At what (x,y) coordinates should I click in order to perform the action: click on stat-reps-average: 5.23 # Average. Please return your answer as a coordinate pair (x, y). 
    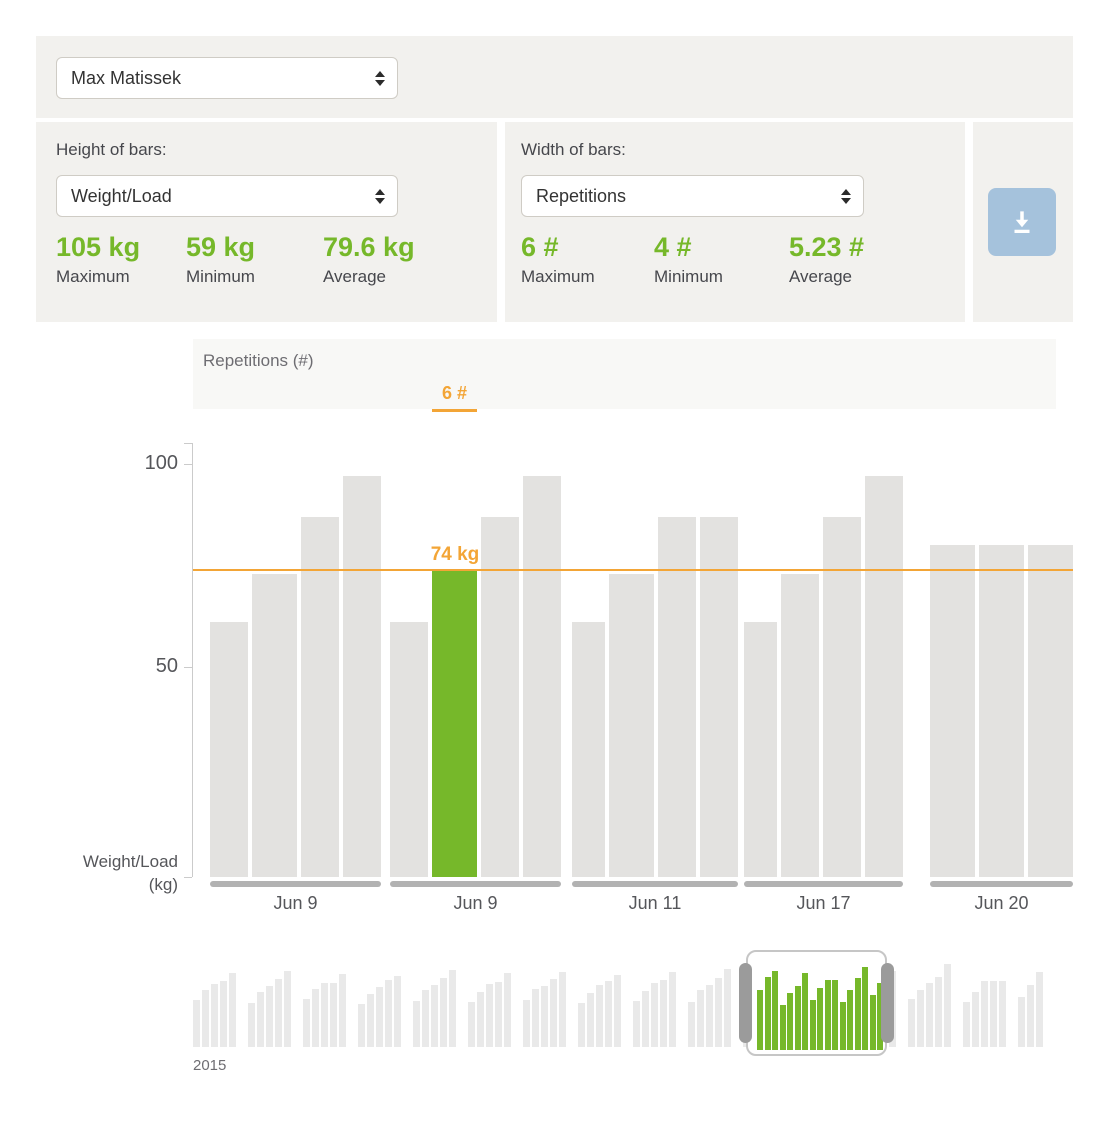
    Looking at the image, I should click on (826, 259).